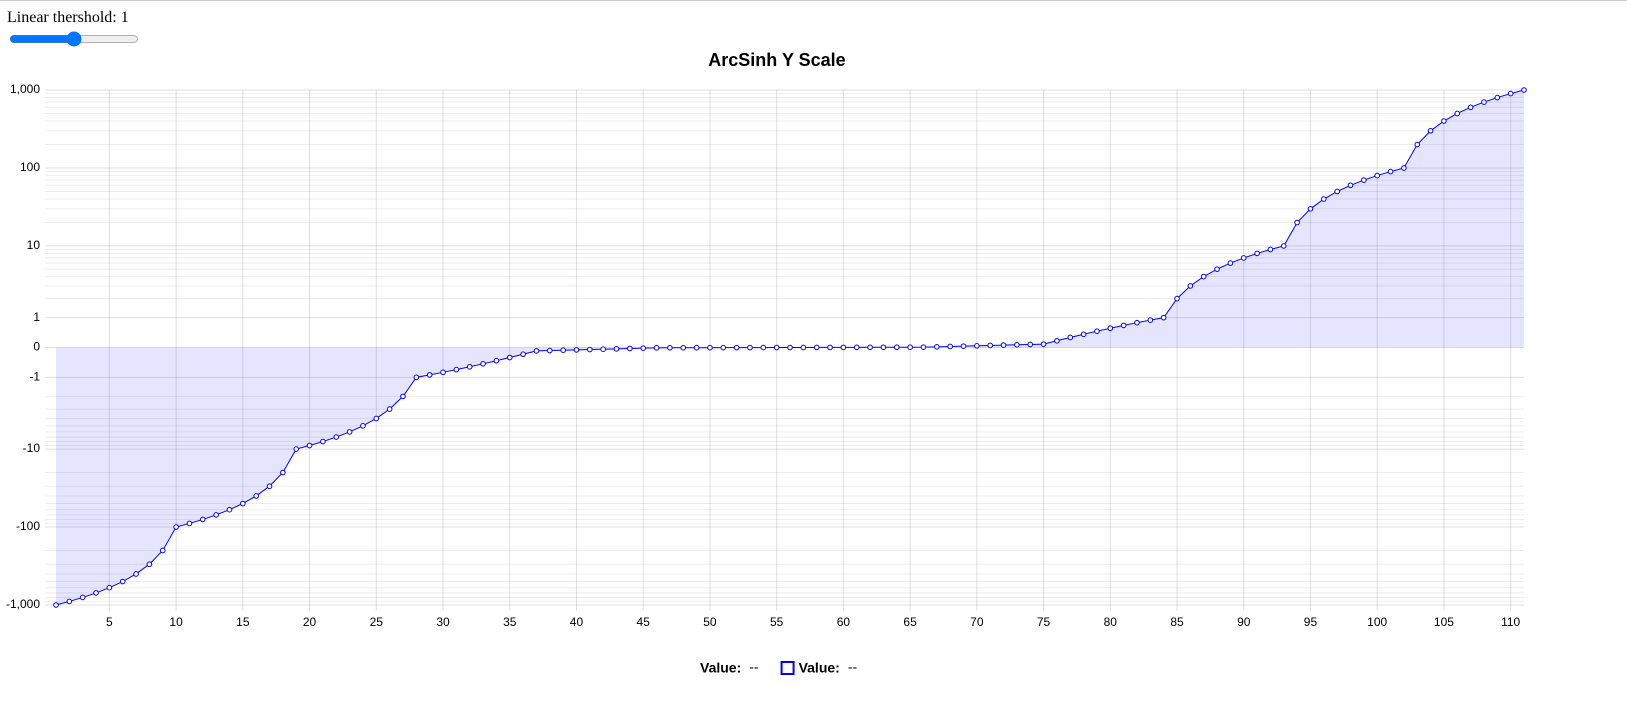 The height and width of the screenshot is (722, 1627). What do you see at coordinates (23, 604) in the screenshot?
I see `y-tick-label: -1,000` at bounding box center [23, 604].